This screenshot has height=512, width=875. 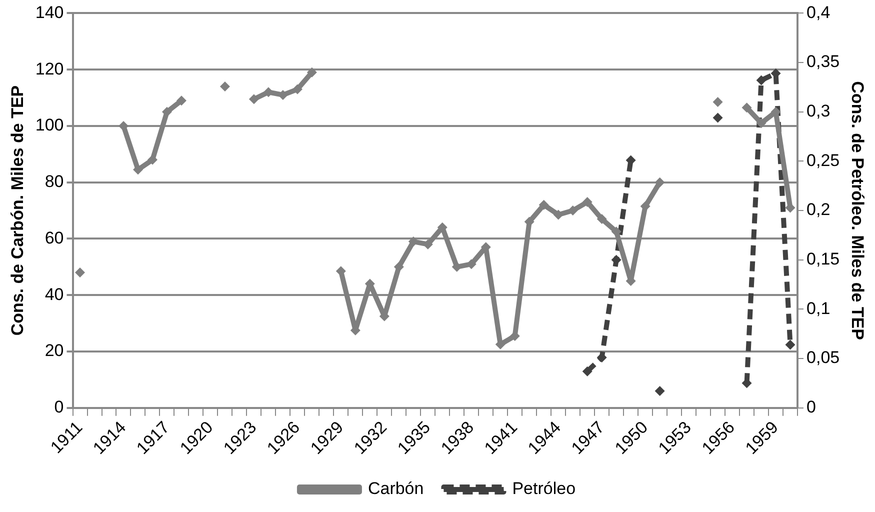 I want to click on y2-tick-label: 0,35, so click(x=823, y=62).